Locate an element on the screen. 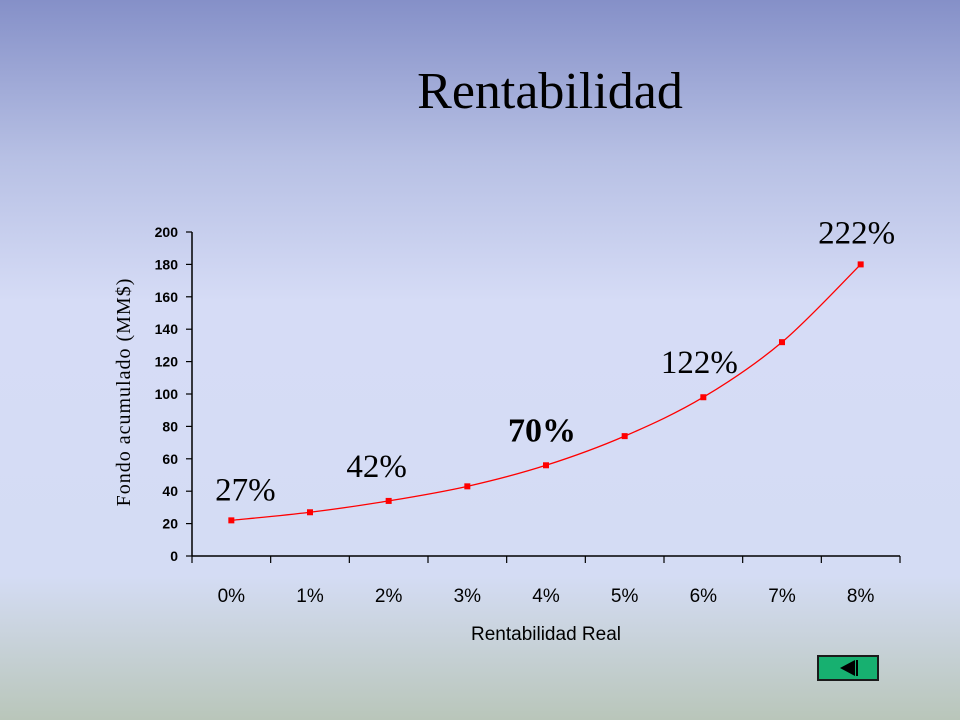 Image resolution: width=960 pixels, height=720 pixels. x-tick-label: 1% is located at coordinates (310, 596).